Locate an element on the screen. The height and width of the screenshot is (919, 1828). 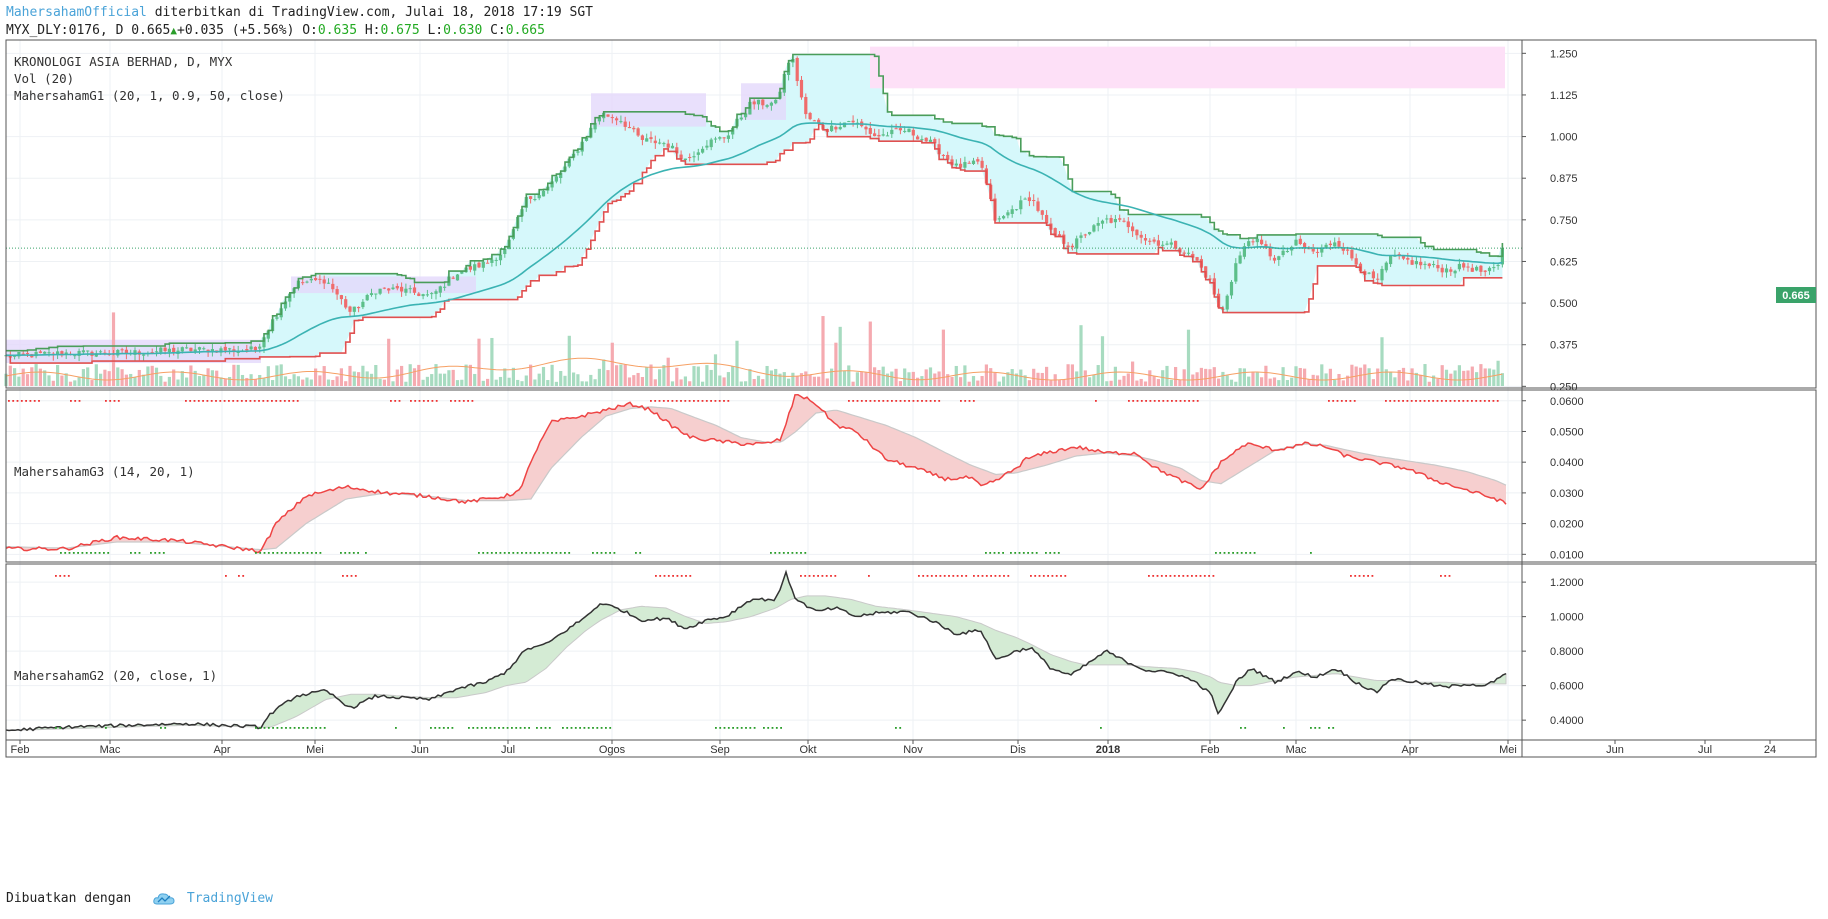
tradingview-link: TradingView is located at coordinates (229, 898).